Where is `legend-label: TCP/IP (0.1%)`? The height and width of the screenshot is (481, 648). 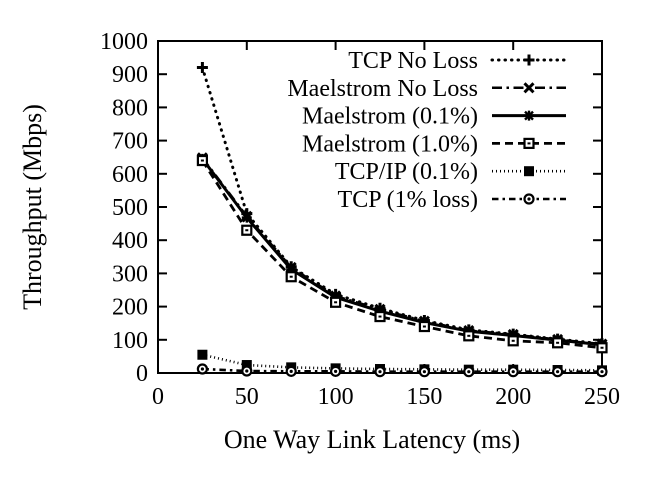
legend-label: TCP/IP (0.1%) is located at coordinates (406, 172).